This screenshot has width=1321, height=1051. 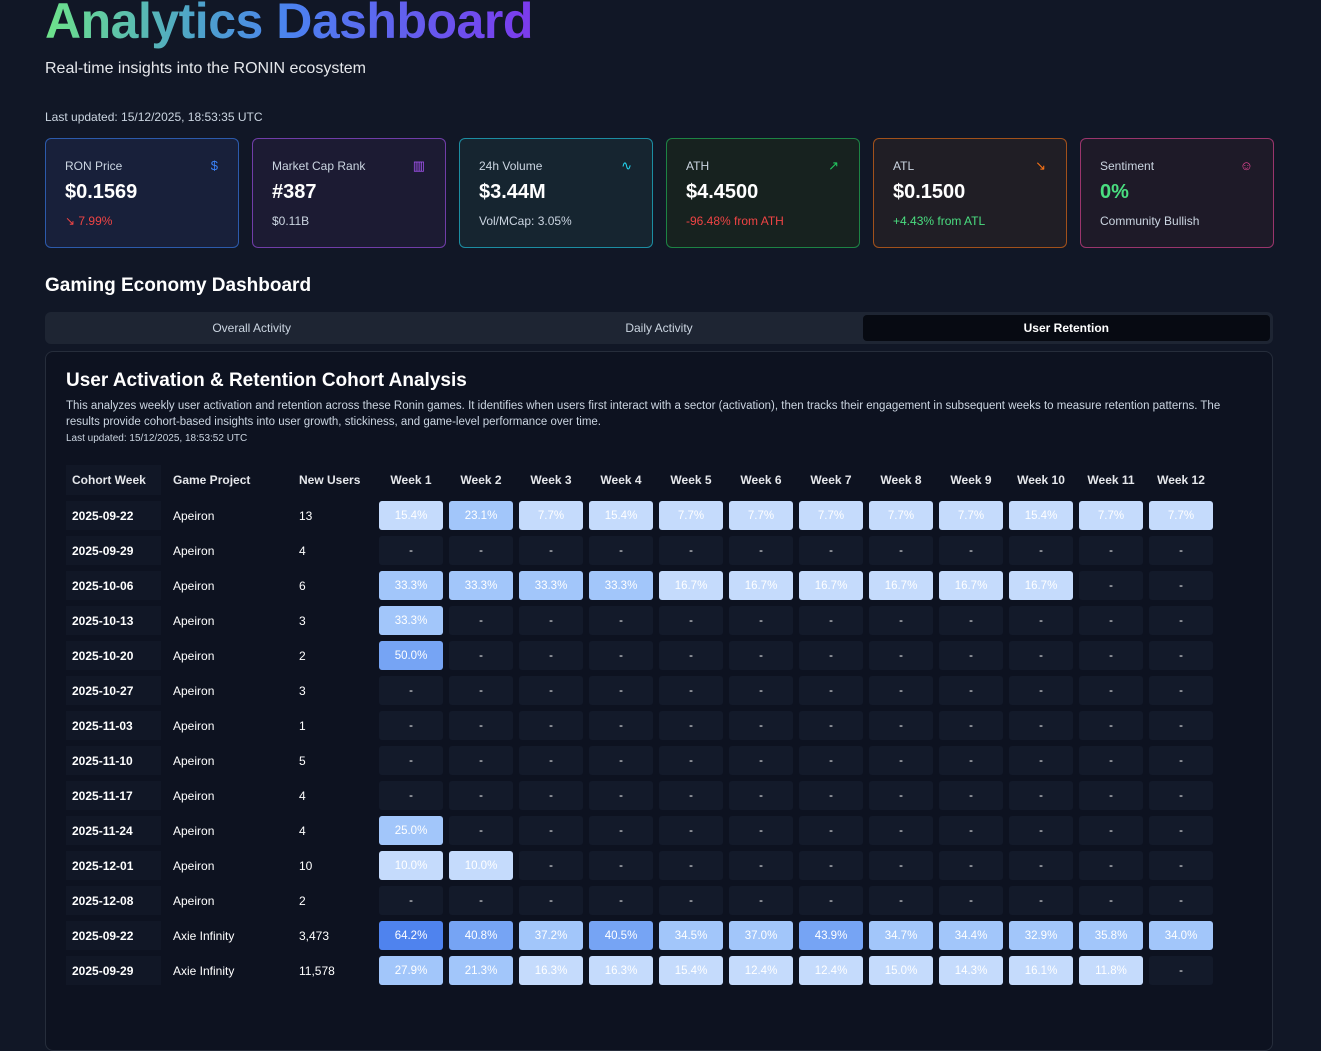 What do you see at coordinates (1177, 193) in the screenshot?
I see `stat-card-sentiment: Sentiment 0% Community Bullish ☺` at bounding box center [1177, 193].